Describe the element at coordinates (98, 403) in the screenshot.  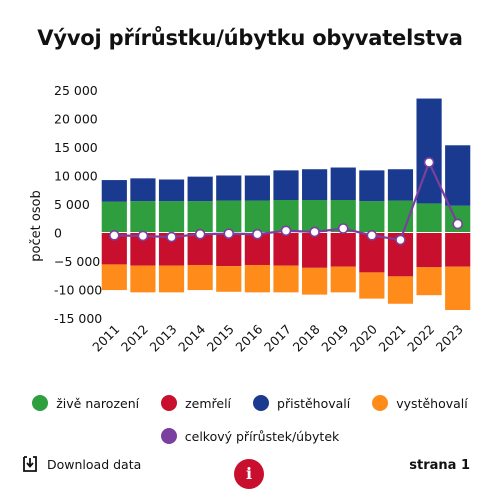
I see `legend-label-births: živě narození` at that location.